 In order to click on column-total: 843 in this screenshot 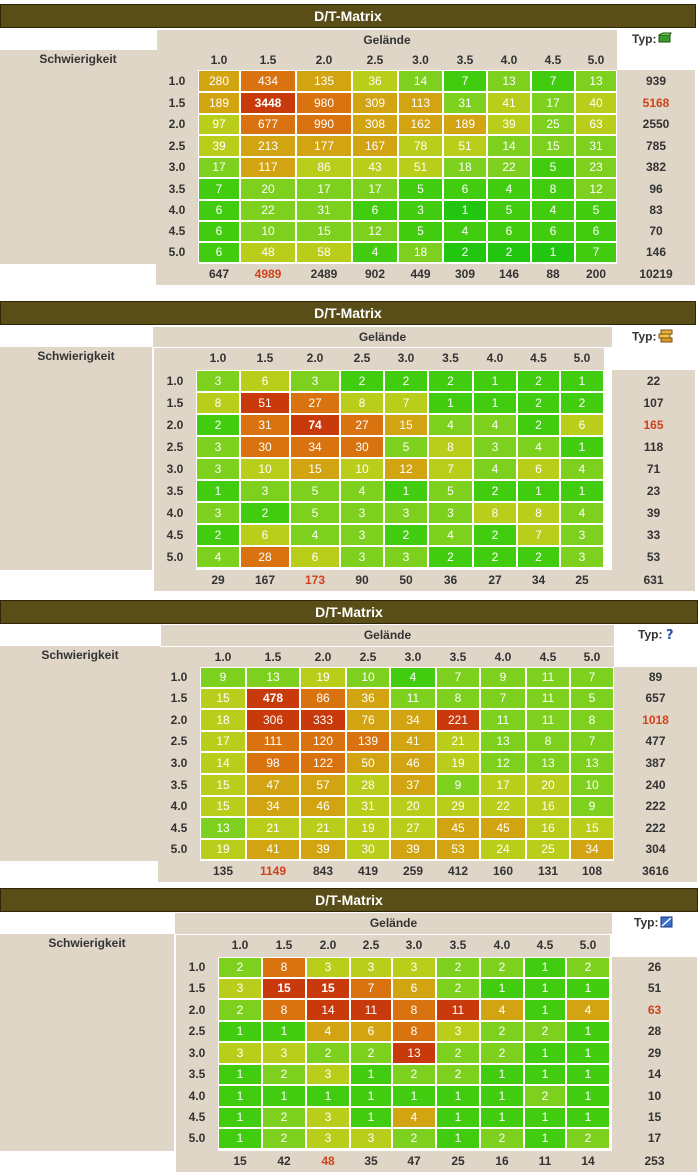, I will do `click(323, 871)`.